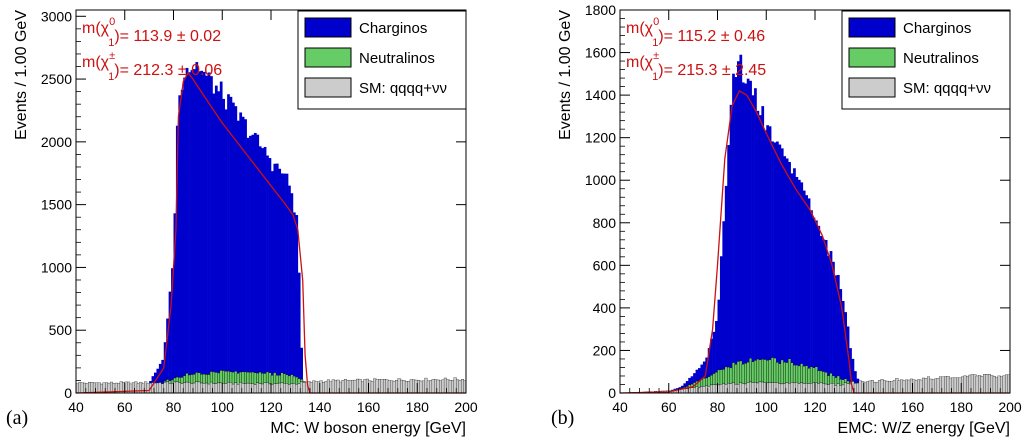 This screenshot has height=442, width=1029. Describe the element at coordinates (152, 66) in the screenshot. I see `fit-annotation-text: m(χ± 1)= 212.3 ± 0.06` at that location.